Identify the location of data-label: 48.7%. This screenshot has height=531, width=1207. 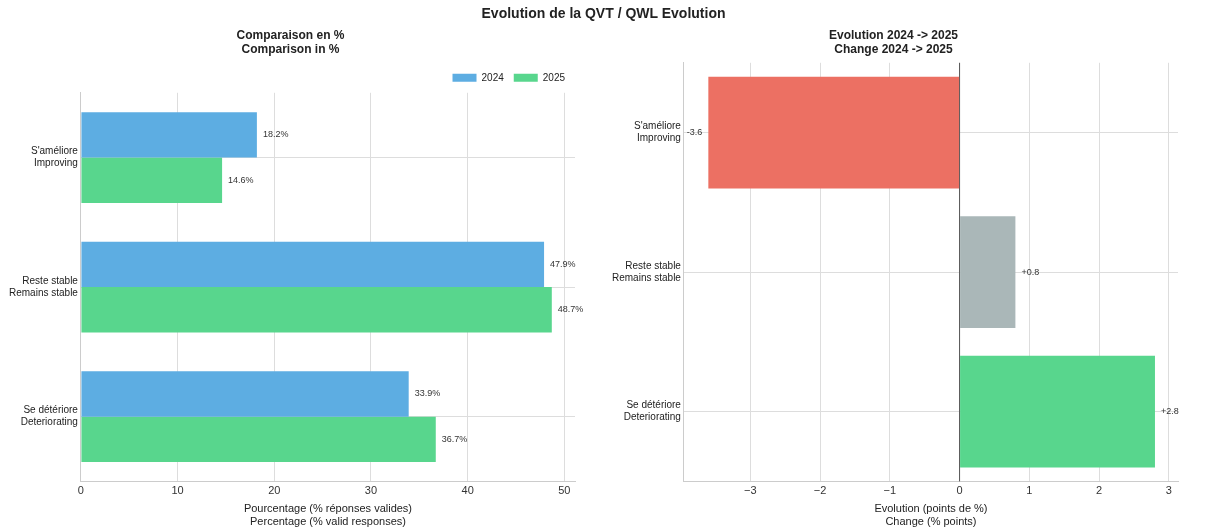
(570, 309).